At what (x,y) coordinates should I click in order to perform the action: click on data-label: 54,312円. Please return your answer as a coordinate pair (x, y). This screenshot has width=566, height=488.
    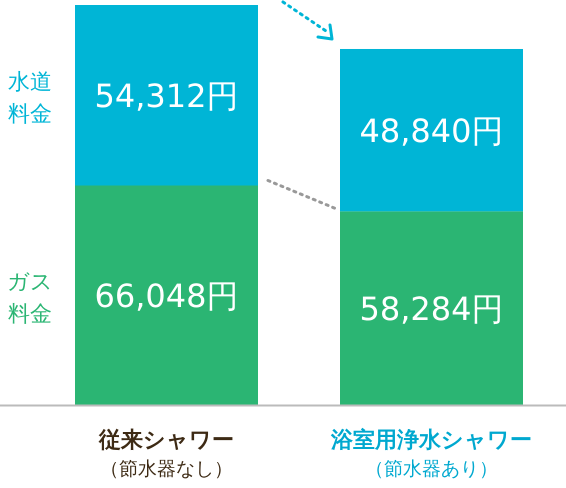
    Looking at the image, I should click on (166, 96).